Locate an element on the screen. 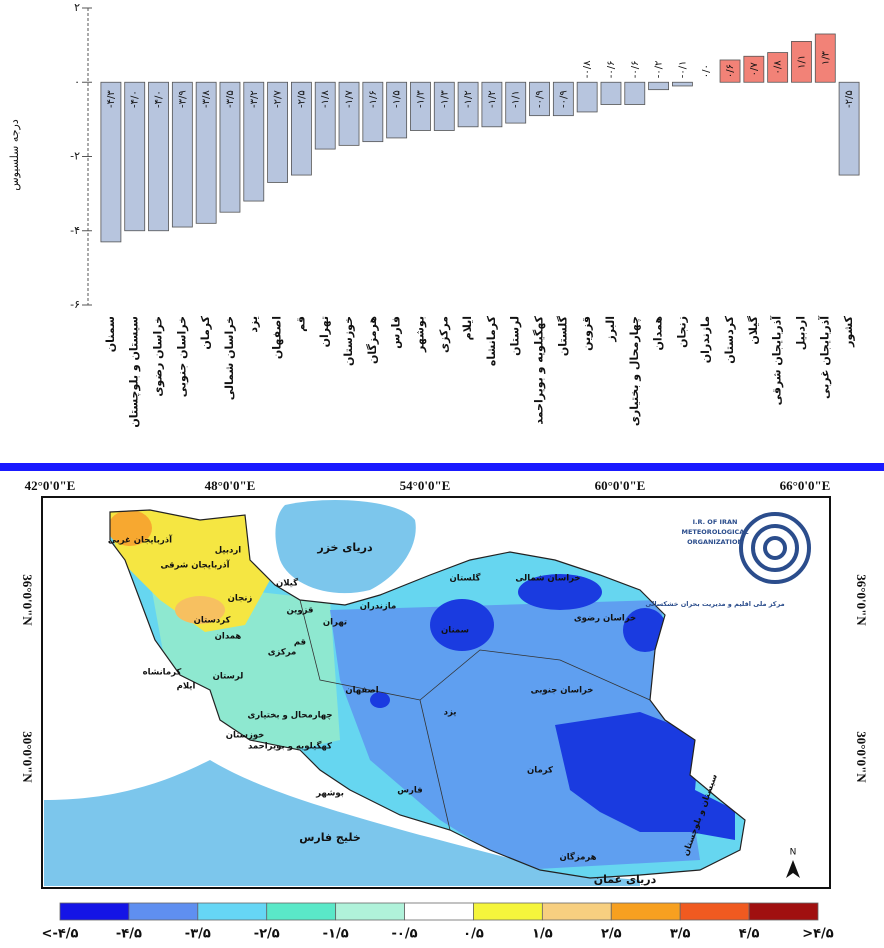  value-label: -۰/۸ is located at coordinates (587, 69).